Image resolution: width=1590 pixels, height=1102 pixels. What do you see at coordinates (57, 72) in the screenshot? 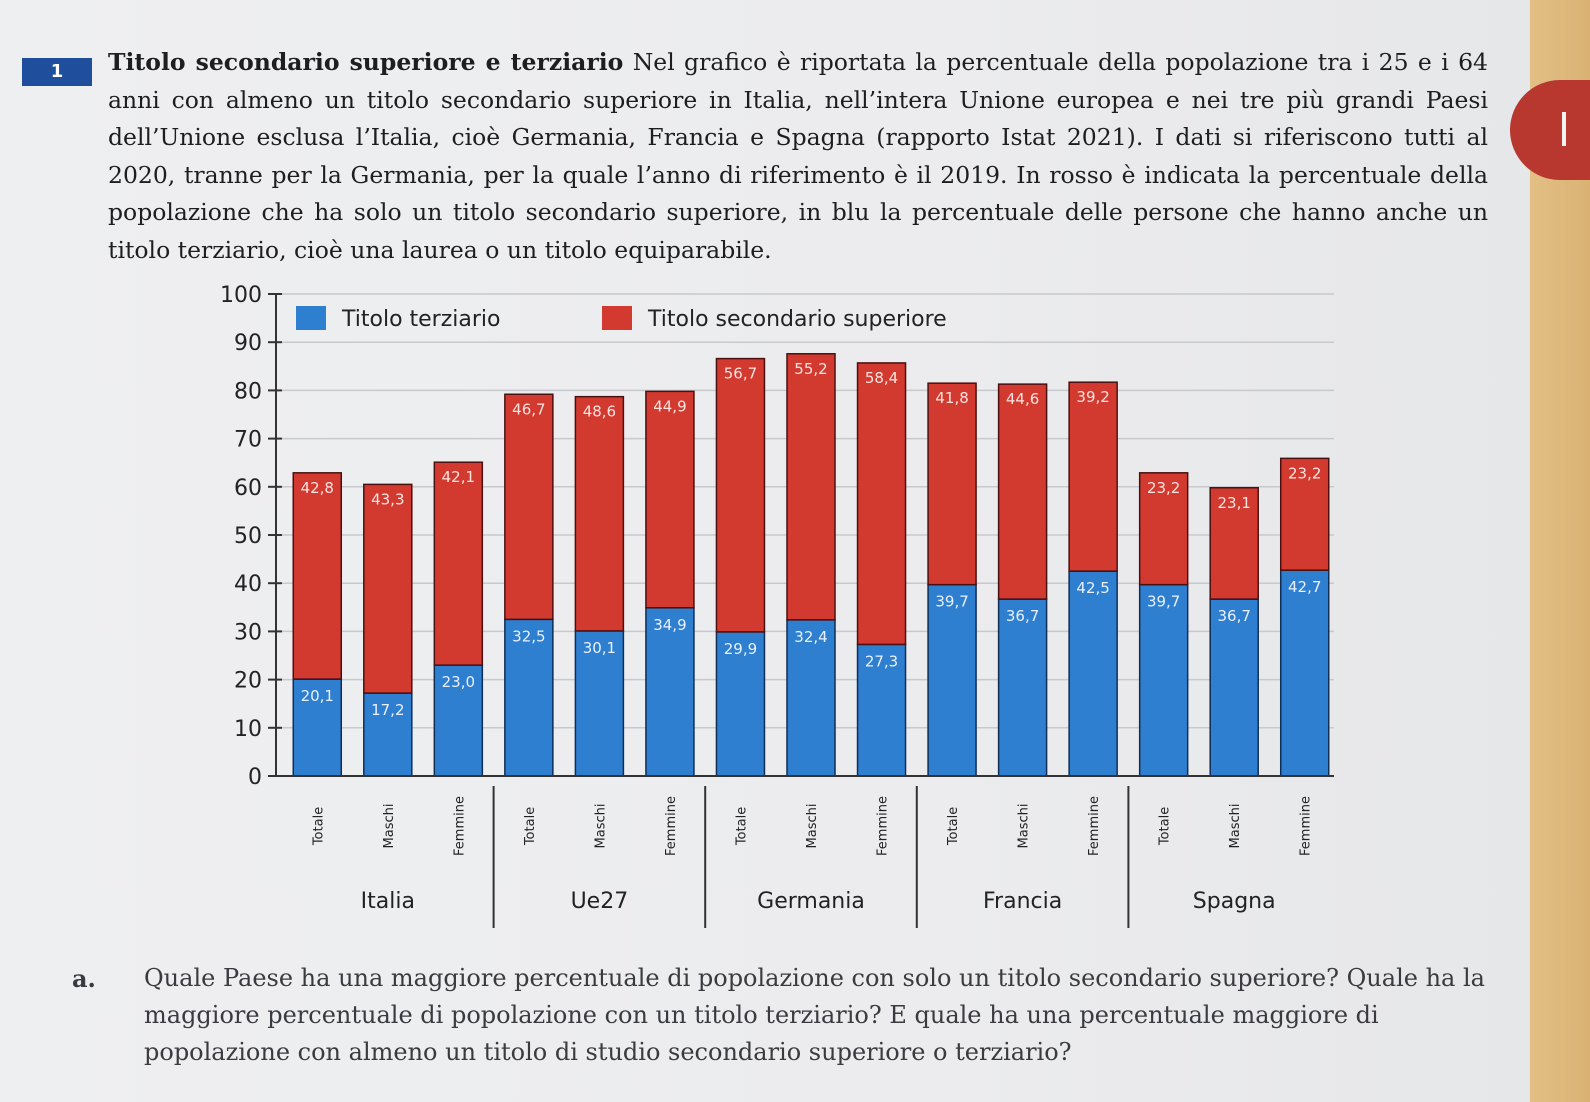
I see `exercise-number-badge: 1` at bounding box center [57, 72].